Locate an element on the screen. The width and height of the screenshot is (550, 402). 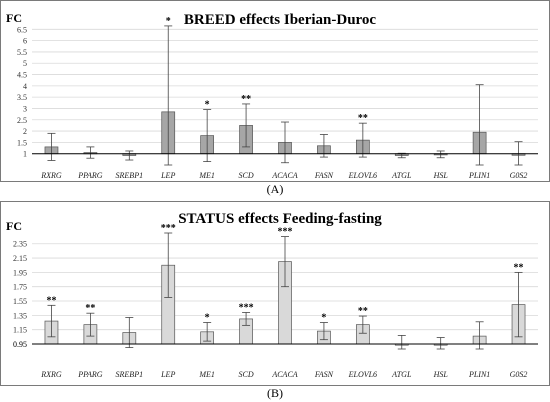
y-tick-label: 1.35 is located at coordinates (20, 315).